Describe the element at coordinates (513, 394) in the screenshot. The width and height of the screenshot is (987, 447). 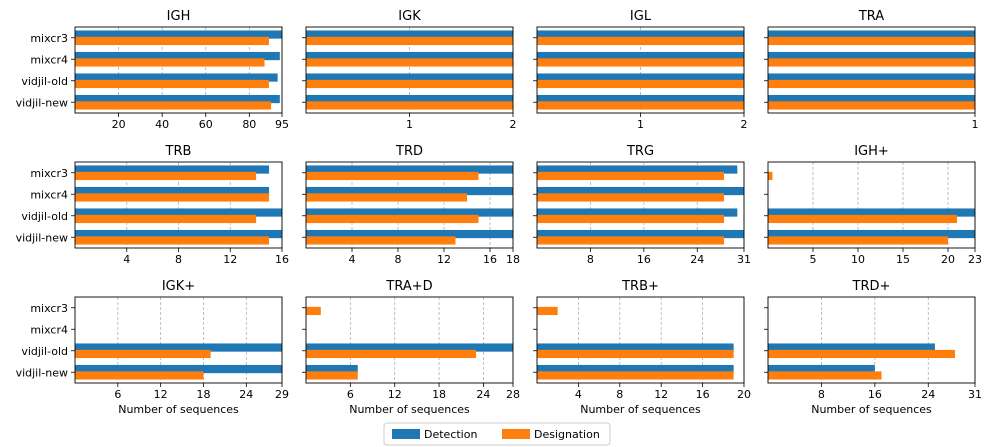
I see `x-tick-label: 28` at that location.